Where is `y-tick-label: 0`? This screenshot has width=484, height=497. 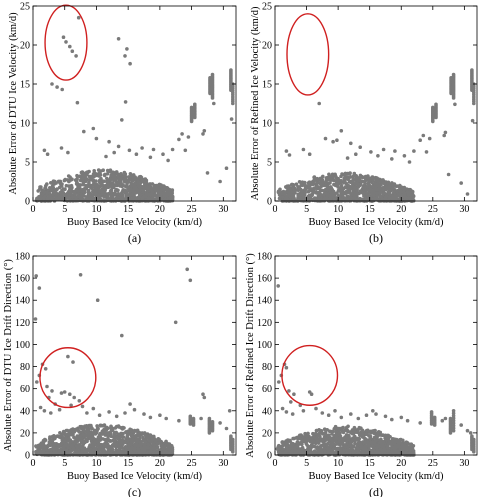
y-tick-label: 0 is located at coordinates (269, 202).